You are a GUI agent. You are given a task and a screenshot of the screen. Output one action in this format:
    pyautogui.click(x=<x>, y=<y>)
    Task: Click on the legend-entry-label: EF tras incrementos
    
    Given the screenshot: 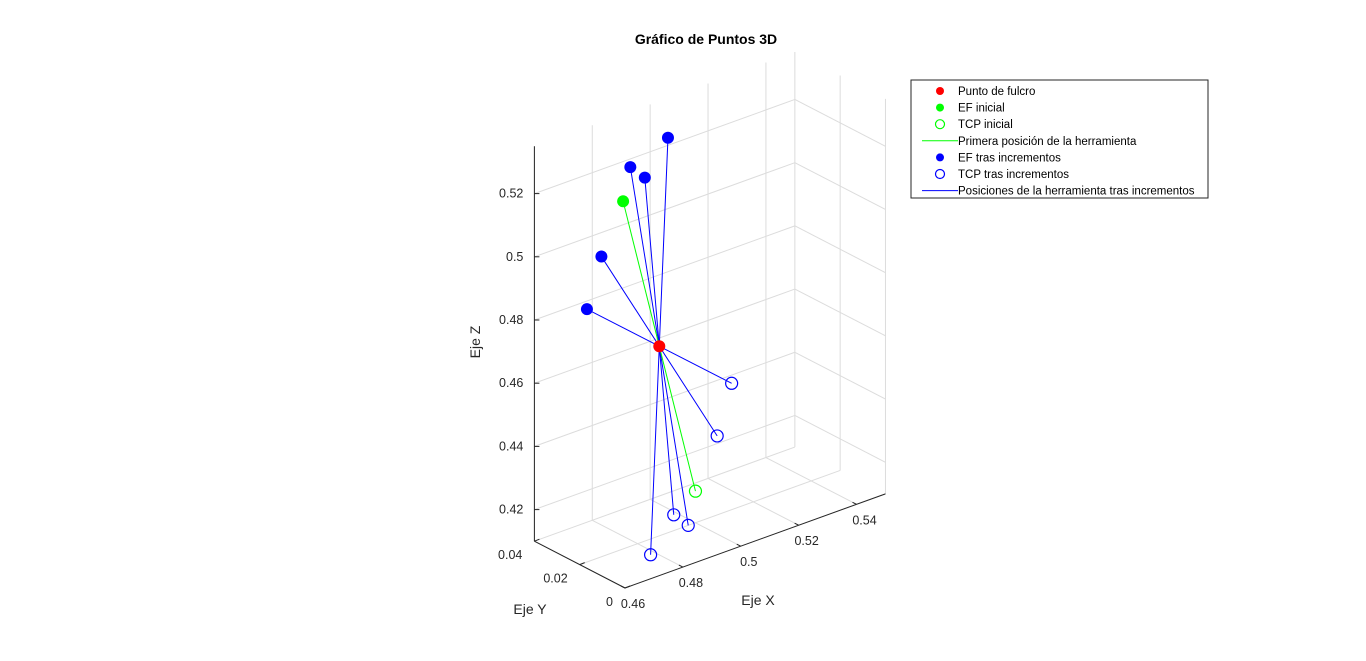 What is the action you would take?
    pyautogui.click(x=1009, y=158)
    